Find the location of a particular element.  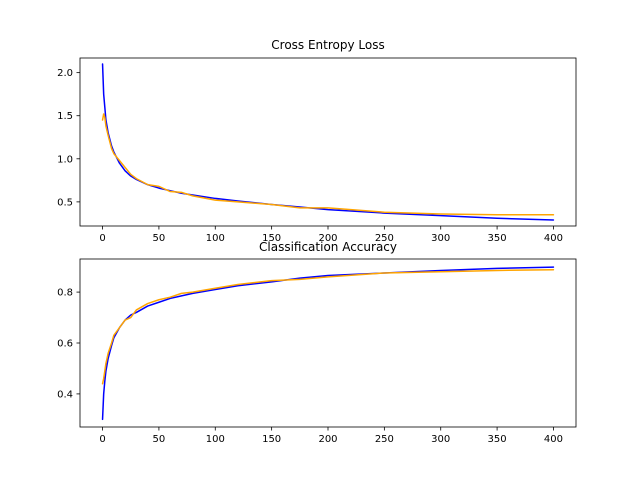

accuracy-x-tick-label: 0 is located at coordinates (102, 439).